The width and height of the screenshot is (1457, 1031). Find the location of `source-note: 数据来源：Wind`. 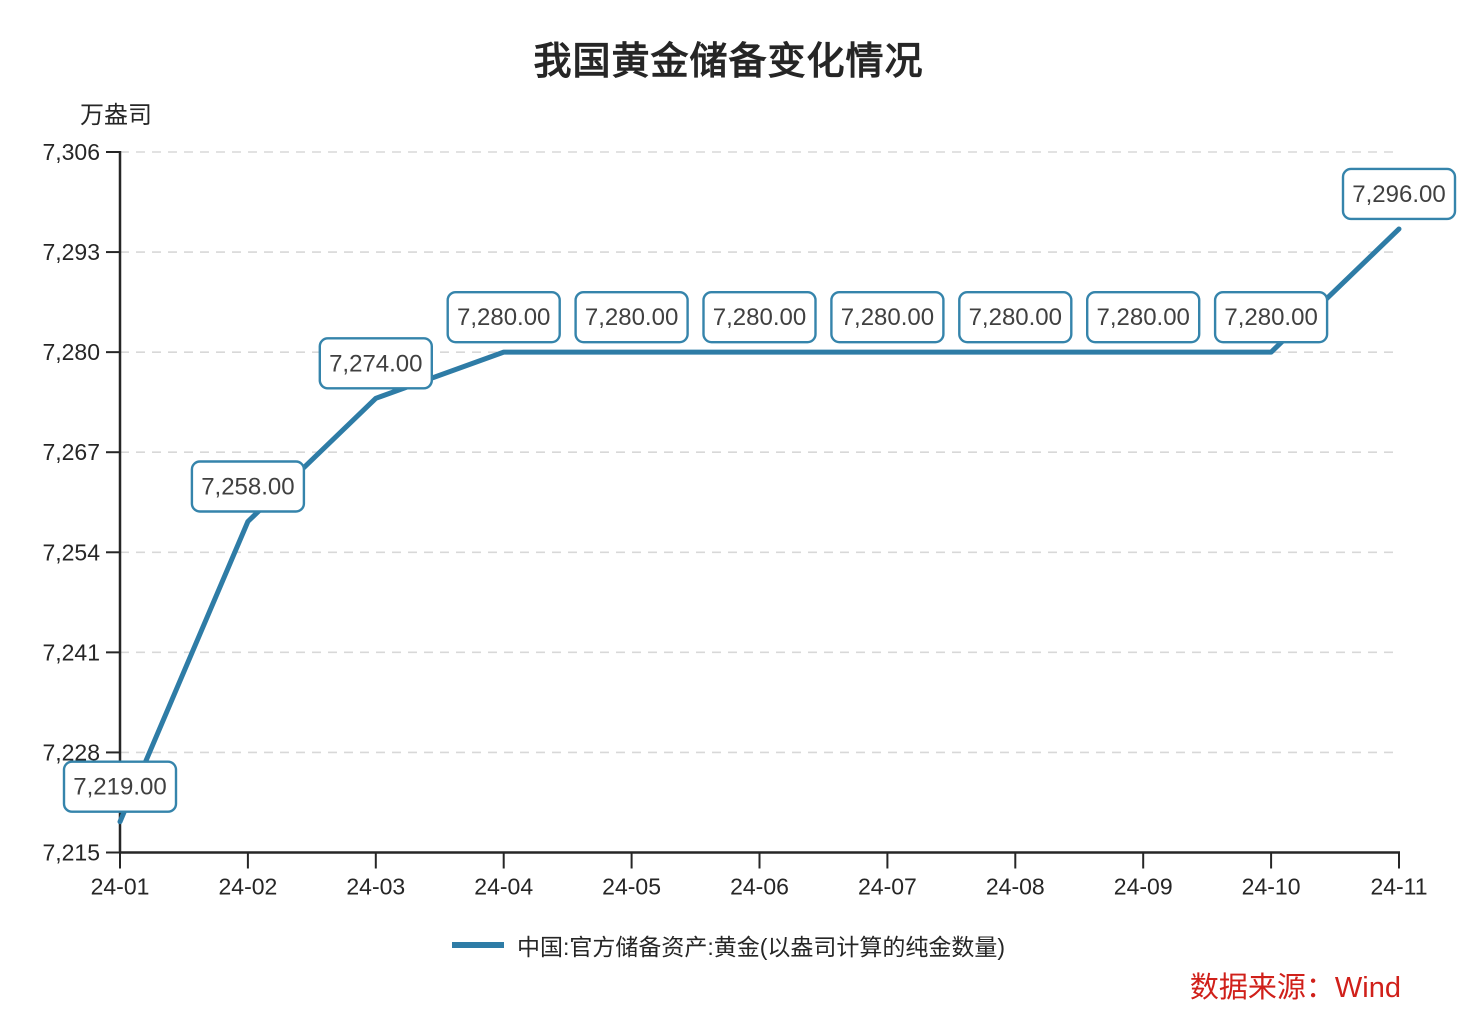

source-note: 数据来源：Wind is located at coordinates (1295, 988).